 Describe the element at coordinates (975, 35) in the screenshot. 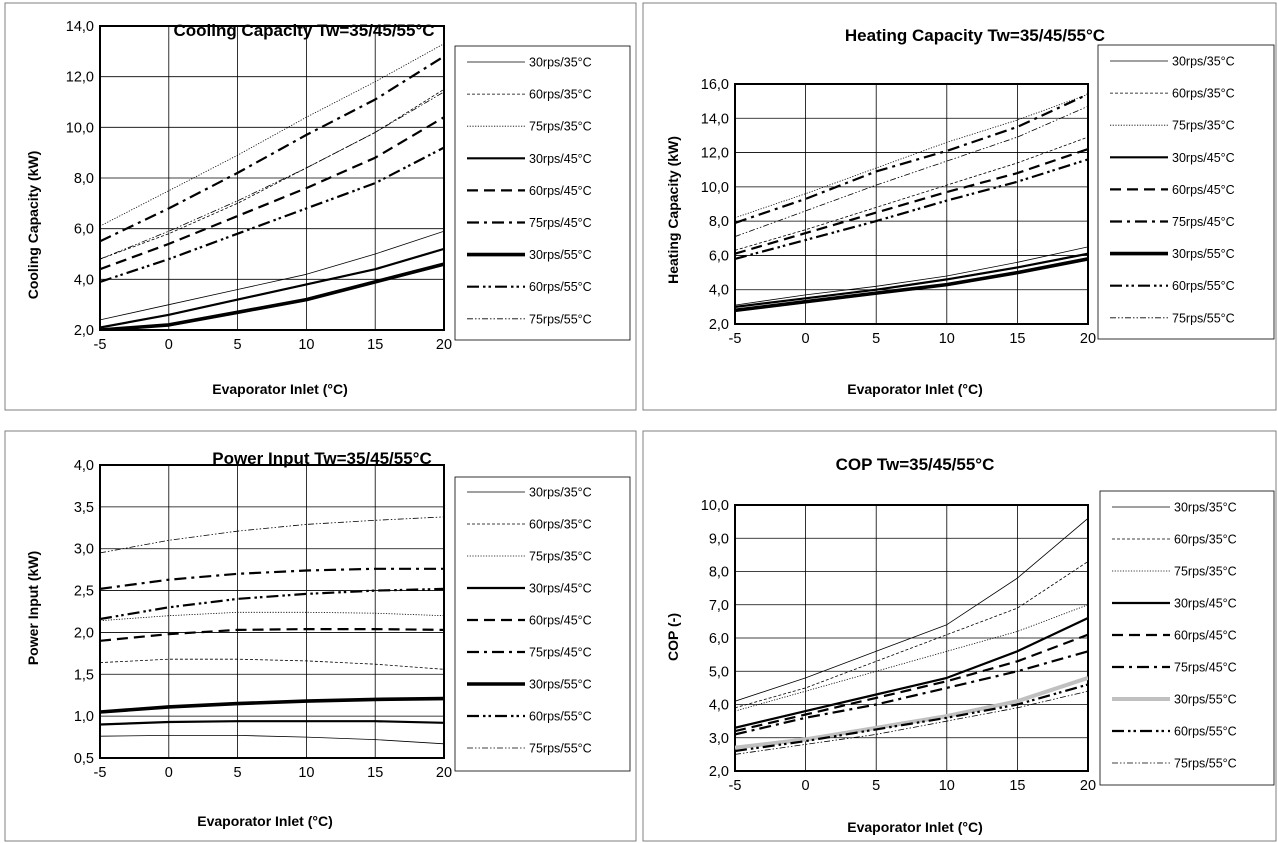

I see `chart-title: Heating Capacity Tw=35/45/55°C` at that location.